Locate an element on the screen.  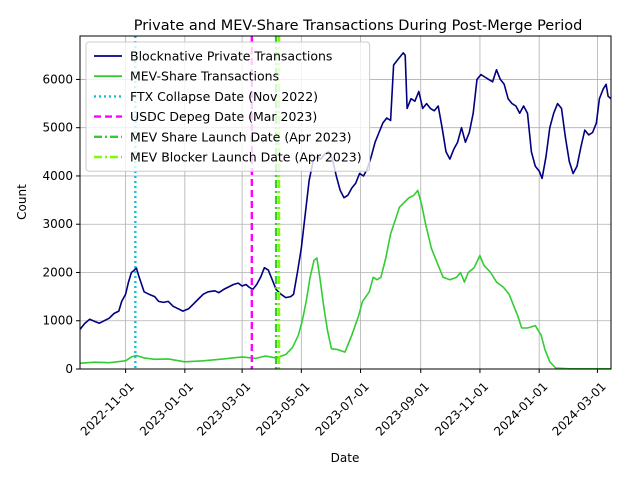
legend-box is located at coordinates (228, 106).